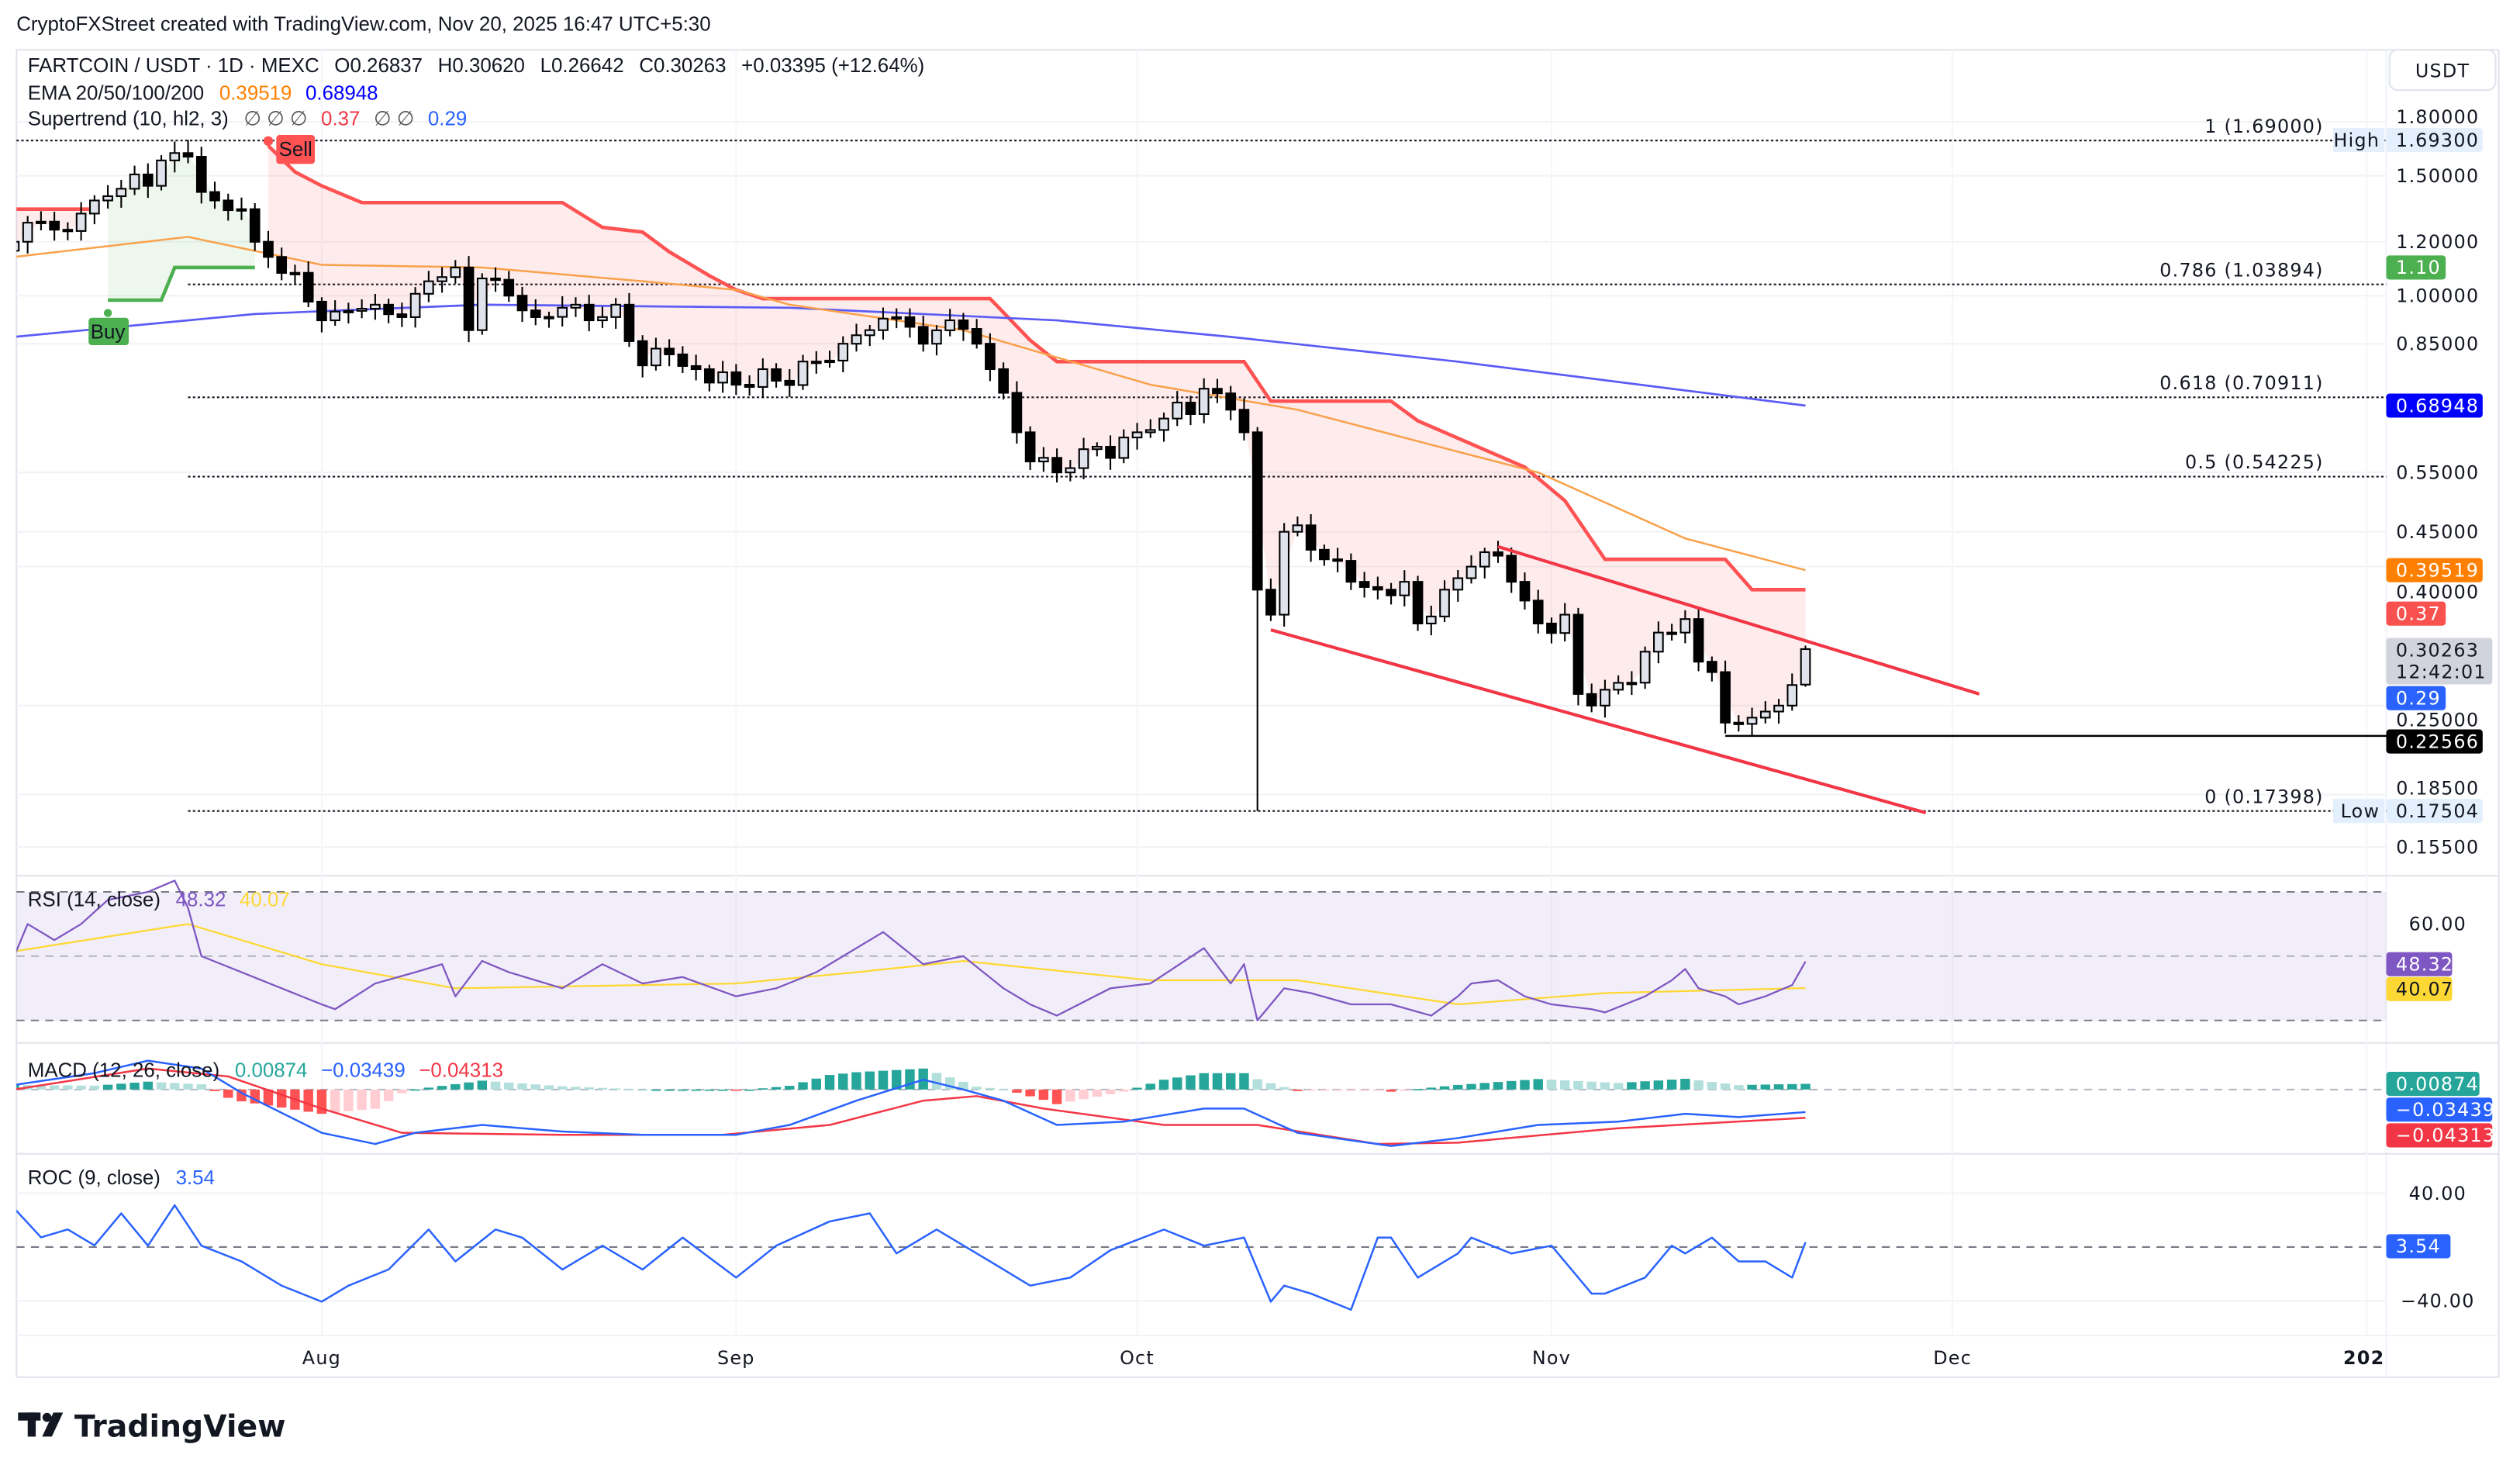  I want to click on rsi-pane, so click(1200, 950).